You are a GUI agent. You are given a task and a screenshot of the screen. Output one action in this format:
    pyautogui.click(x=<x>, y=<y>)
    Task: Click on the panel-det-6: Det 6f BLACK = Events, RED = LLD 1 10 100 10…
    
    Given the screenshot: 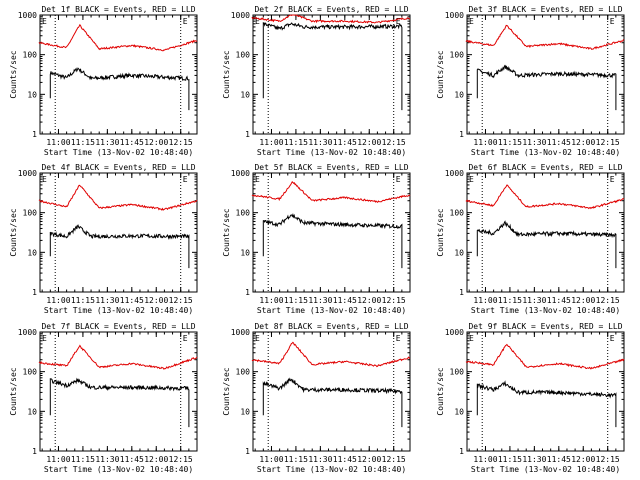 What is the action you would take?
    pyautogui.click(x=530, y=239)
    